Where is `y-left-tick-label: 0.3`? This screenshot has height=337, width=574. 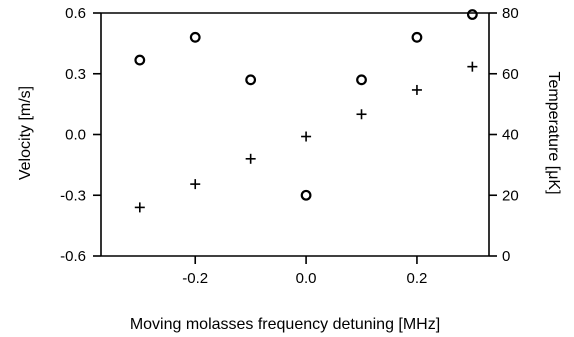
y-left-tick-label: 0.3 is located at coordinates (75, 74).